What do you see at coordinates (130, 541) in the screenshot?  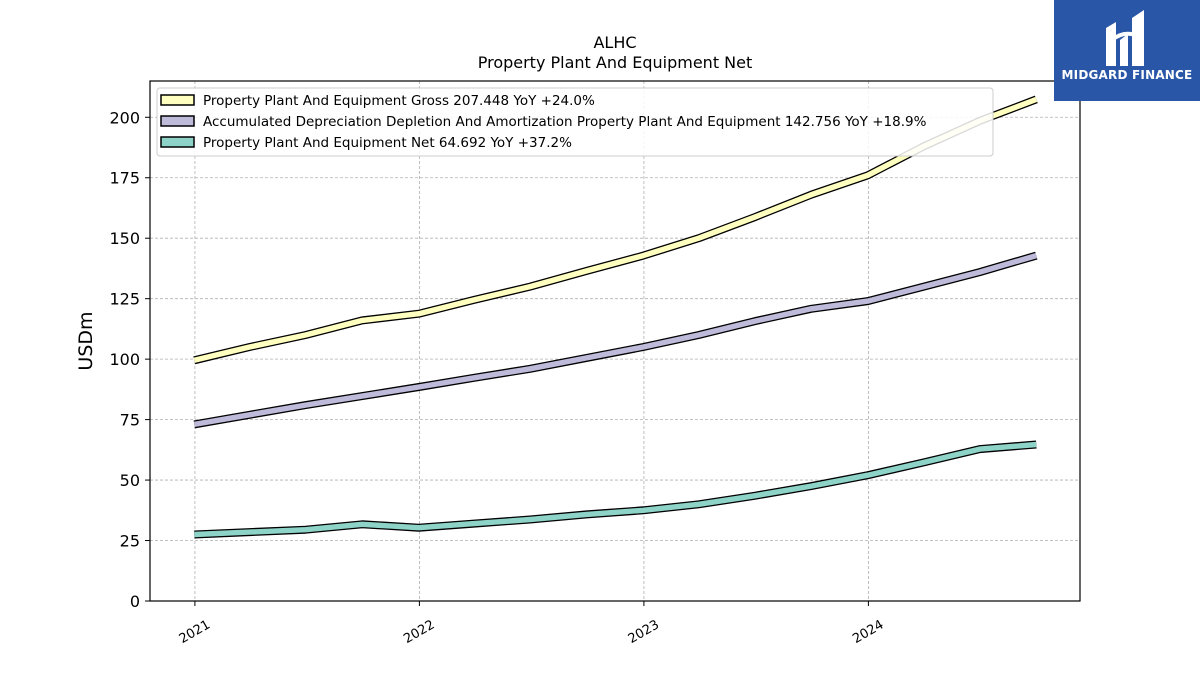 I see `y-tick-label: 25` at bounding box center [130, 541].